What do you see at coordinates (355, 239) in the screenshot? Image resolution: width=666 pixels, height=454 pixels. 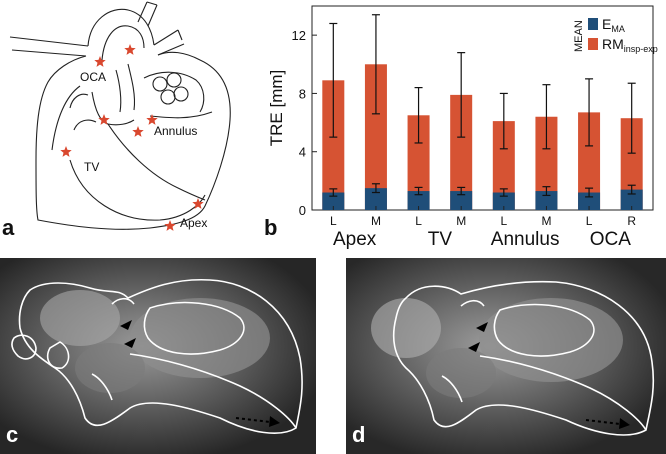 I see `x-group-label: Apex` at bounding box center [355, 239].